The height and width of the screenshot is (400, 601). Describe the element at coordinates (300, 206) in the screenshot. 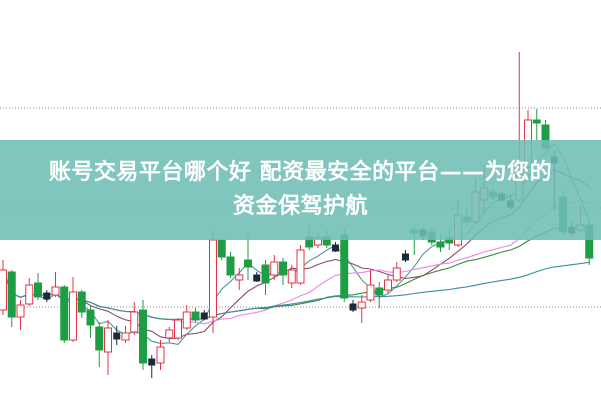

I see `banner-title-line2: 资金保驾护航` at that location.